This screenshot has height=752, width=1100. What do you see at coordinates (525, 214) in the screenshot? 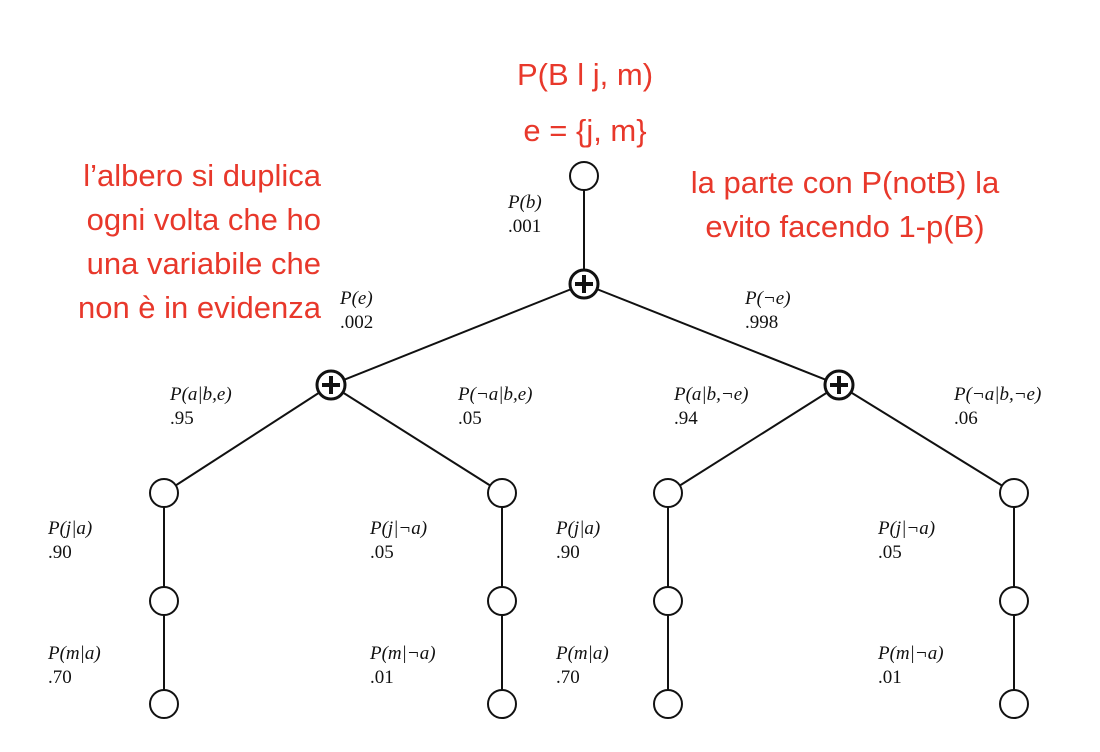
I see `root-prob-label: P(b) .001` at bounding box center [525, 214].